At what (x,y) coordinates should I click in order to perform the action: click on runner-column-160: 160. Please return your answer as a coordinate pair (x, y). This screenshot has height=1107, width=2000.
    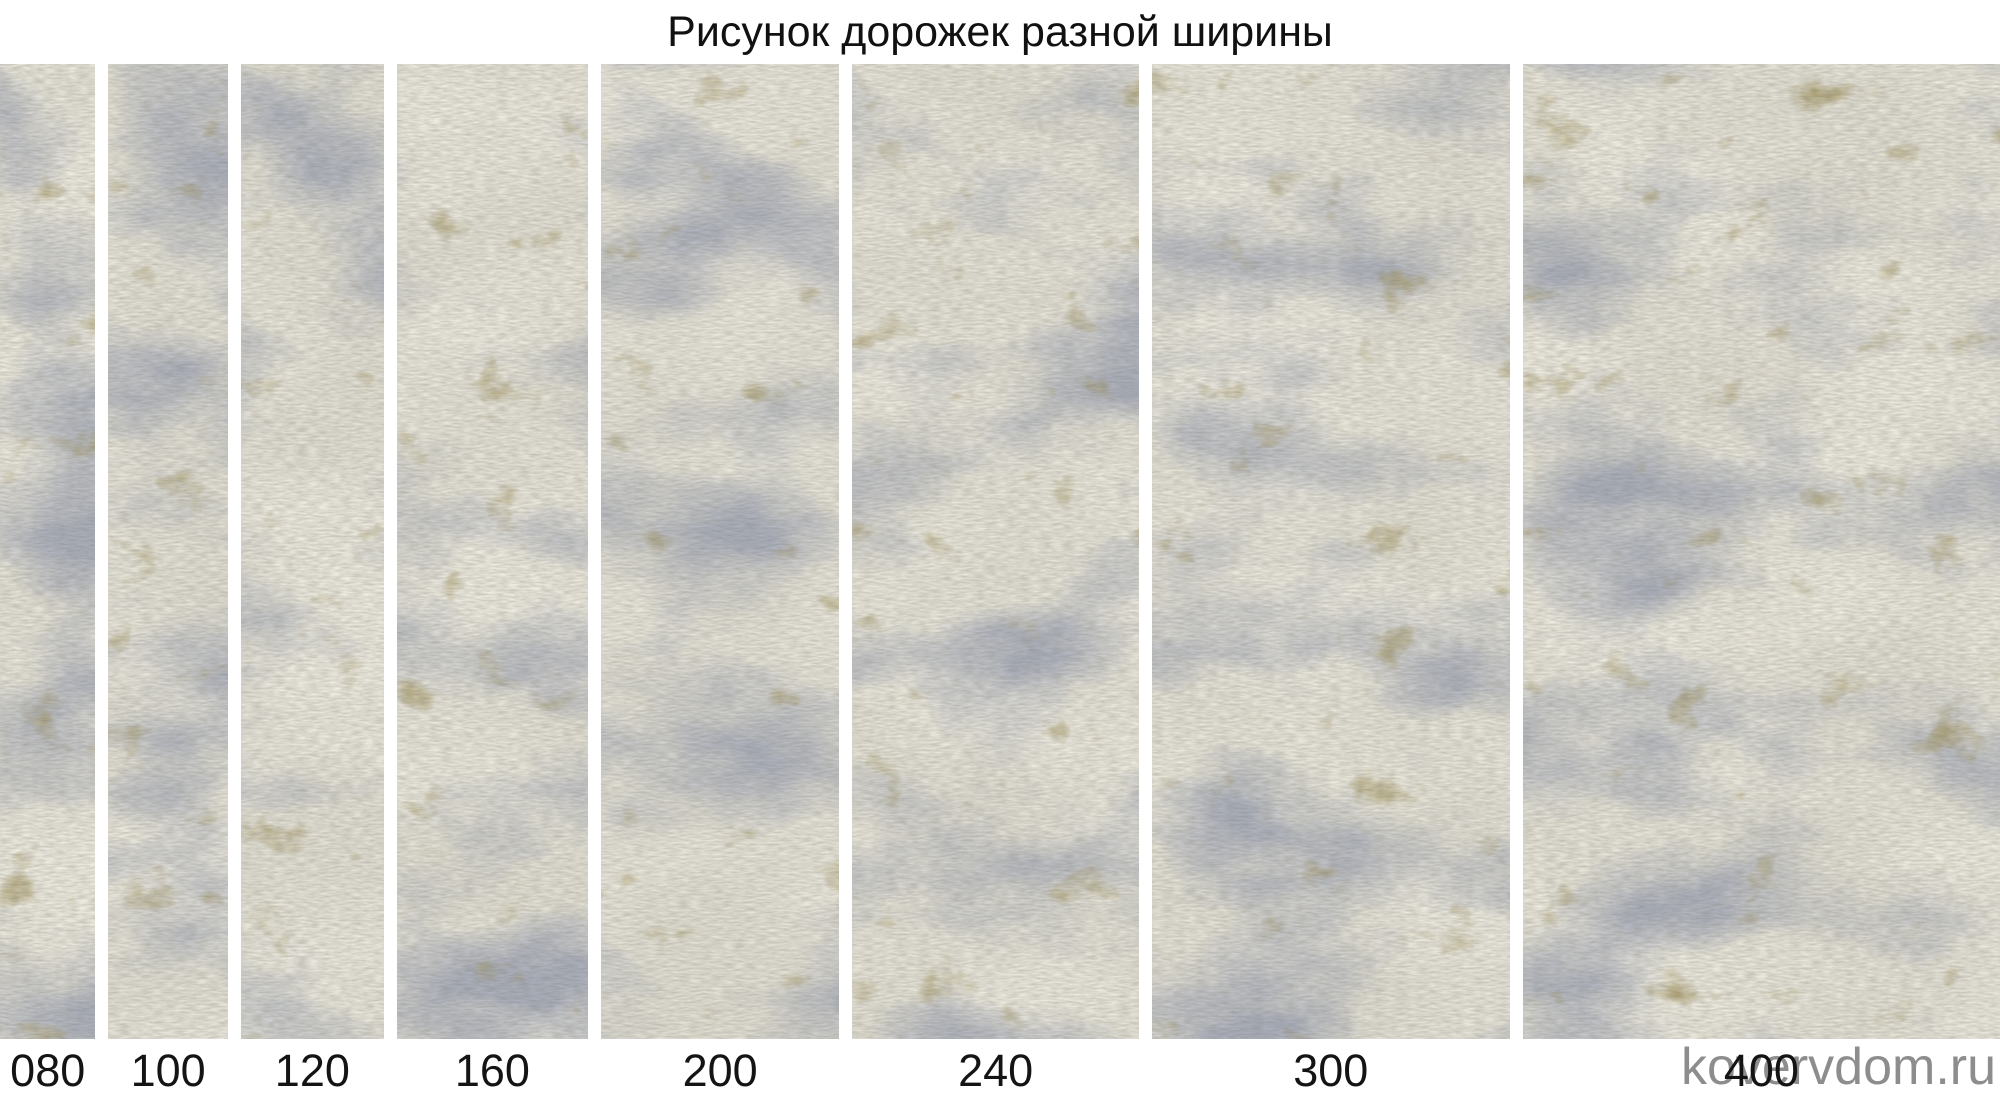
    Looking at the image, I should click on (492, 585).